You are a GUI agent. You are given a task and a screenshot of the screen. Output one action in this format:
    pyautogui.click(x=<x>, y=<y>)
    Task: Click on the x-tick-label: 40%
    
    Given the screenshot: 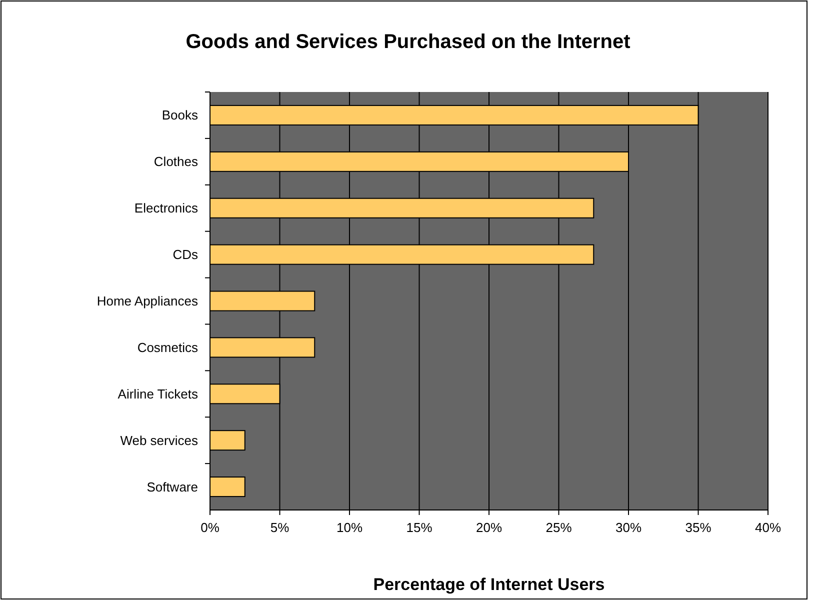 What is the action you would take?
    pyautogui.click(x=768, y=527)
    